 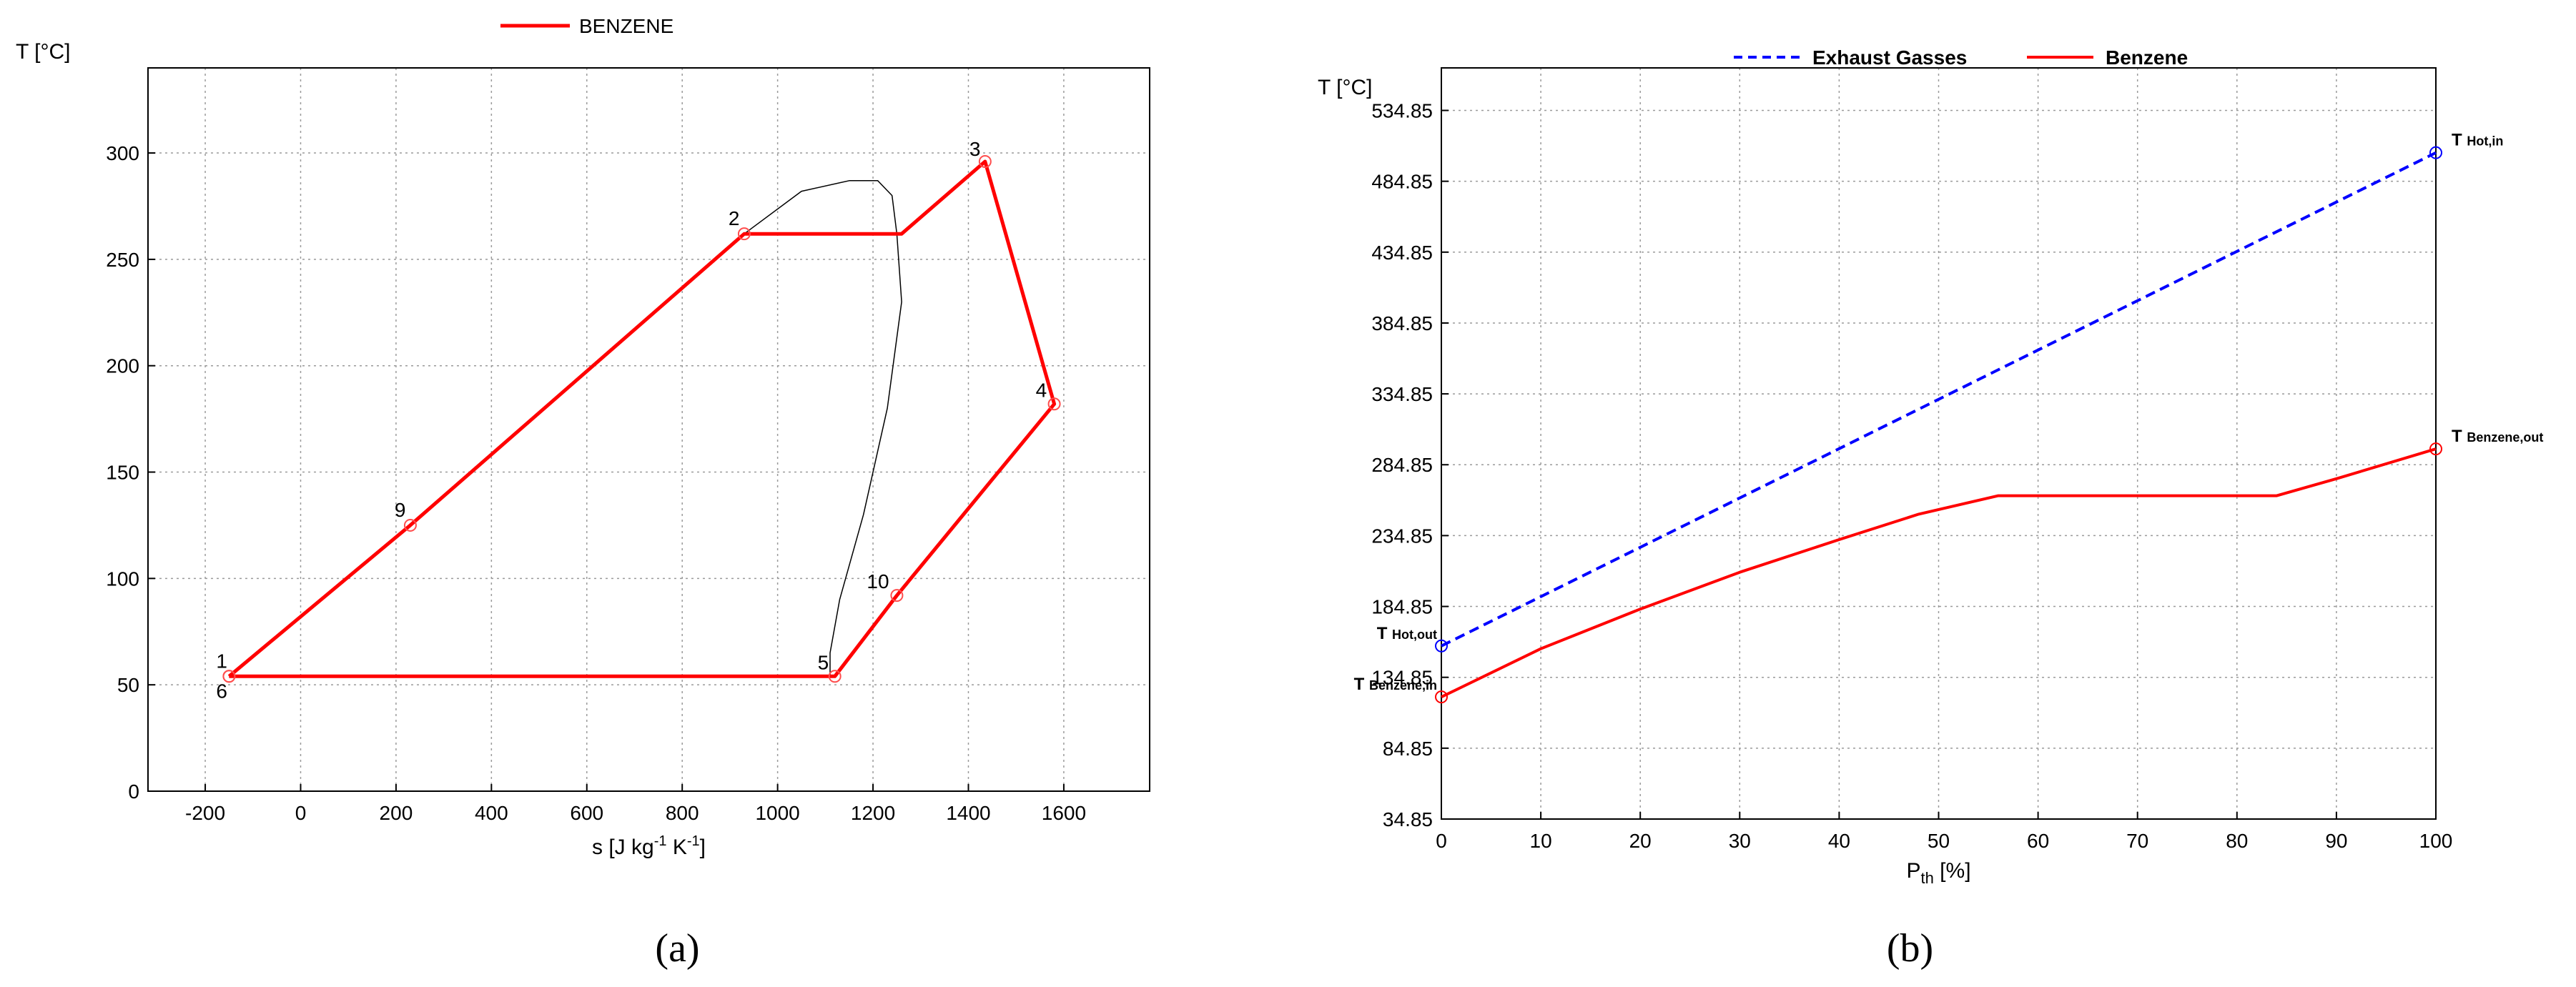 I want to click on panel-a-y-tick-label: 200, so click(x=122, y=366).